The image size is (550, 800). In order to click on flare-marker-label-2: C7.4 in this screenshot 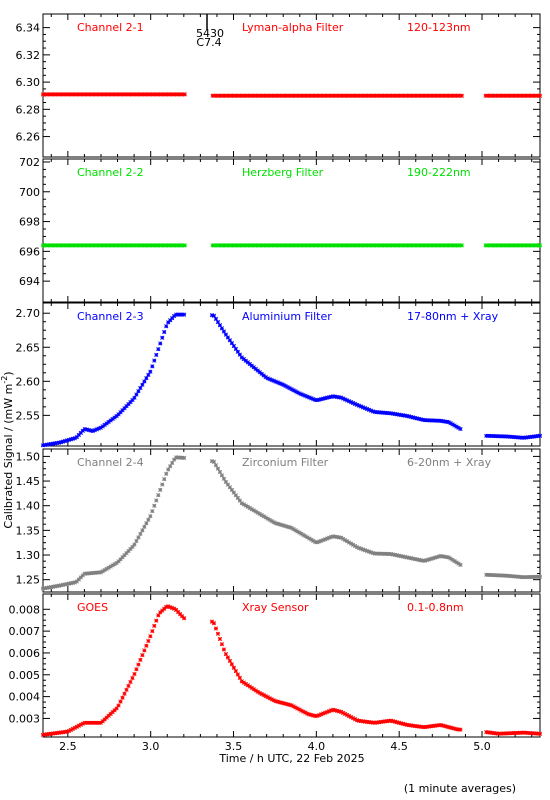, I will do `click(208, 42)`.